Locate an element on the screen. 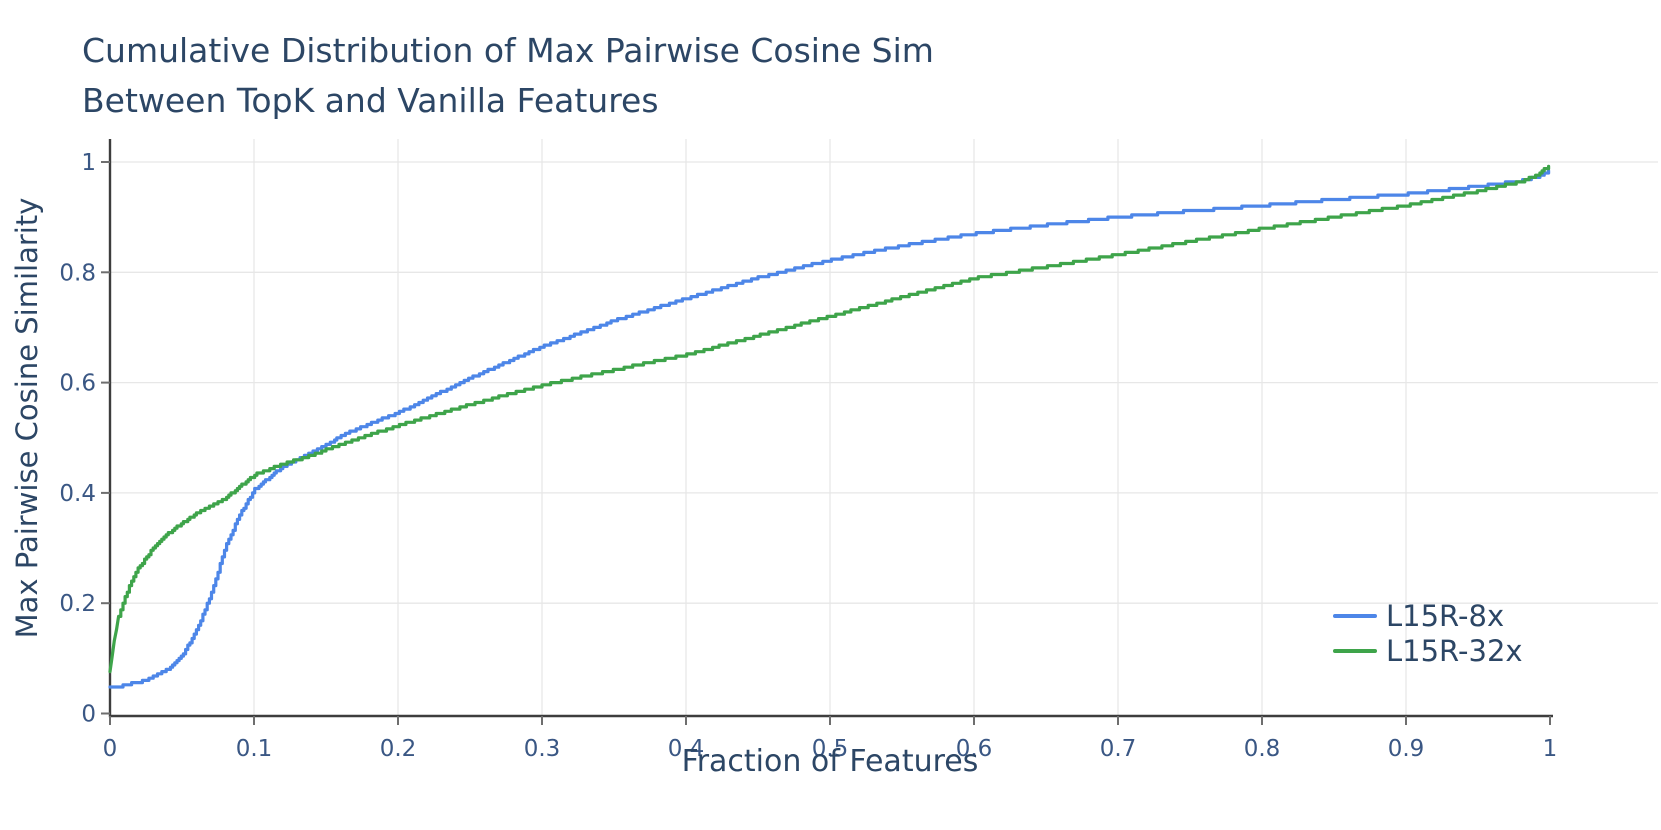 The width and height of the screenshot is (1661, 830). chart-title-line2: Between TopK and Vanilla Features is located at coordinates (370, 100).